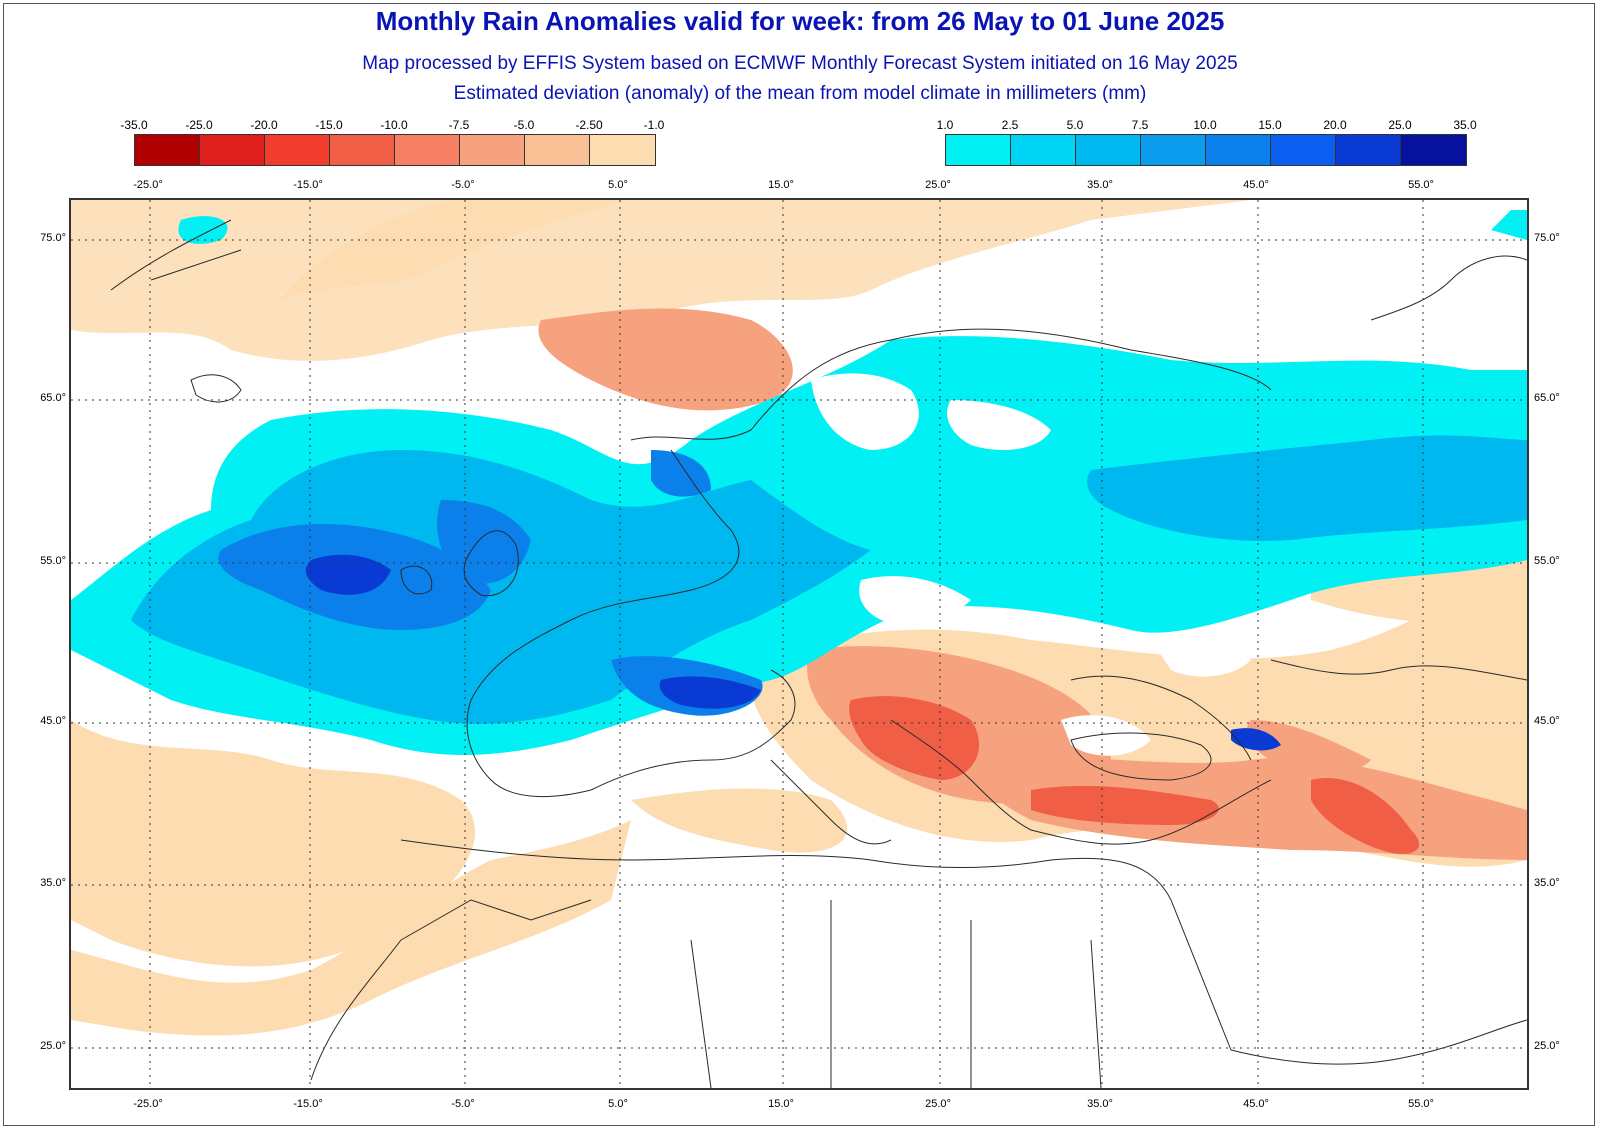 Image resolution: width=1600 pixels, height=1131 pixels. I want to click on legend-tick-label: -25.0, so click(199, 125).